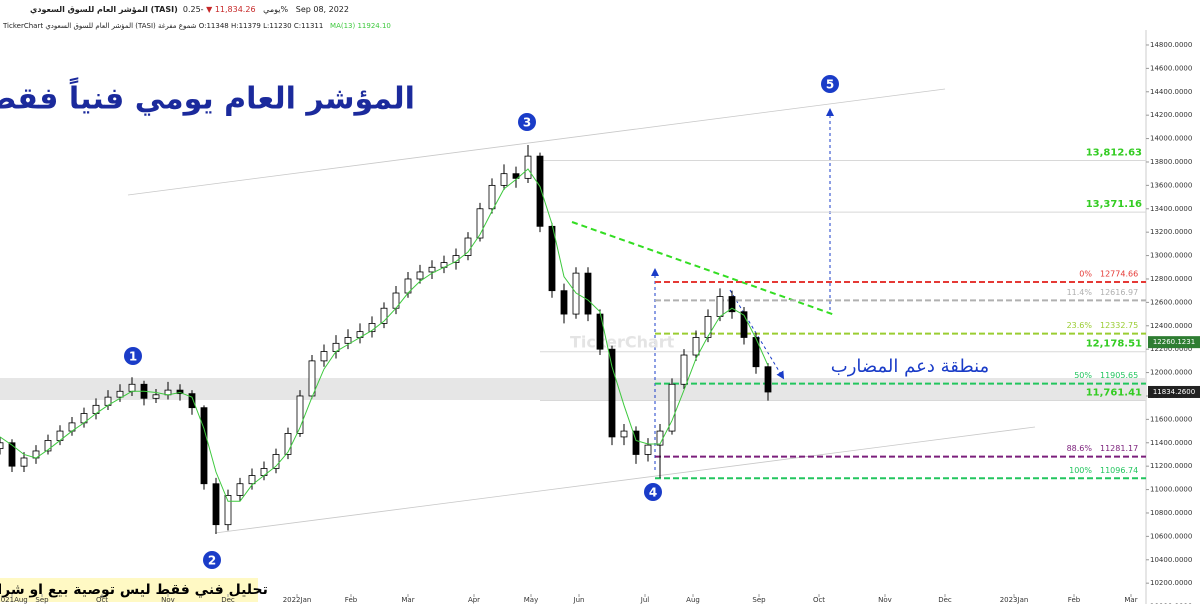 The width and height of the screenshot is (1200, 604). Describe the element at coordinates (527, 123) in the screenshot. I see `wave-label: 3` at that location.